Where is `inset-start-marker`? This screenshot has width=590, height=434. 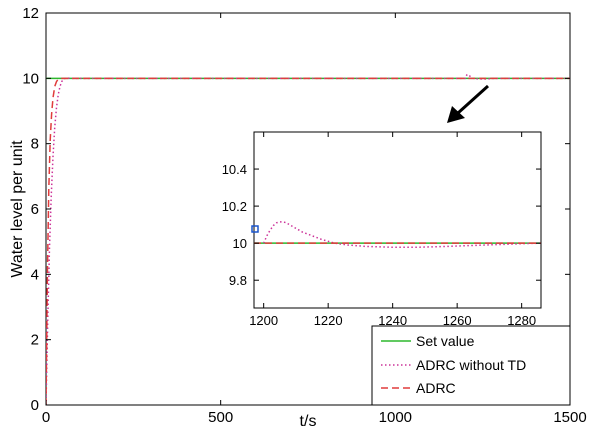 inset-start-marker is located at coordinates (255, 229).